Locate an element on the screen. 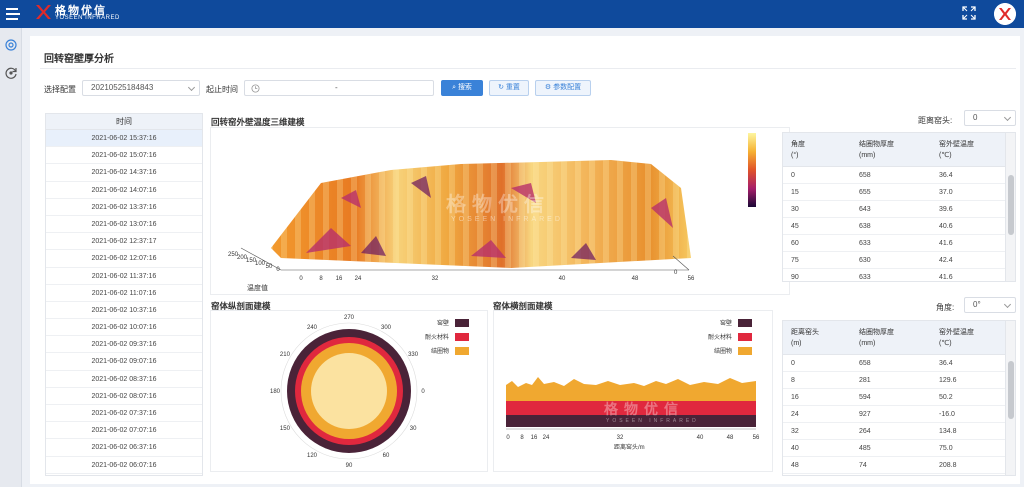 This screenshot has width=1024, height=487. header-angle-unit: (°) is located at coordinates (795, 155).